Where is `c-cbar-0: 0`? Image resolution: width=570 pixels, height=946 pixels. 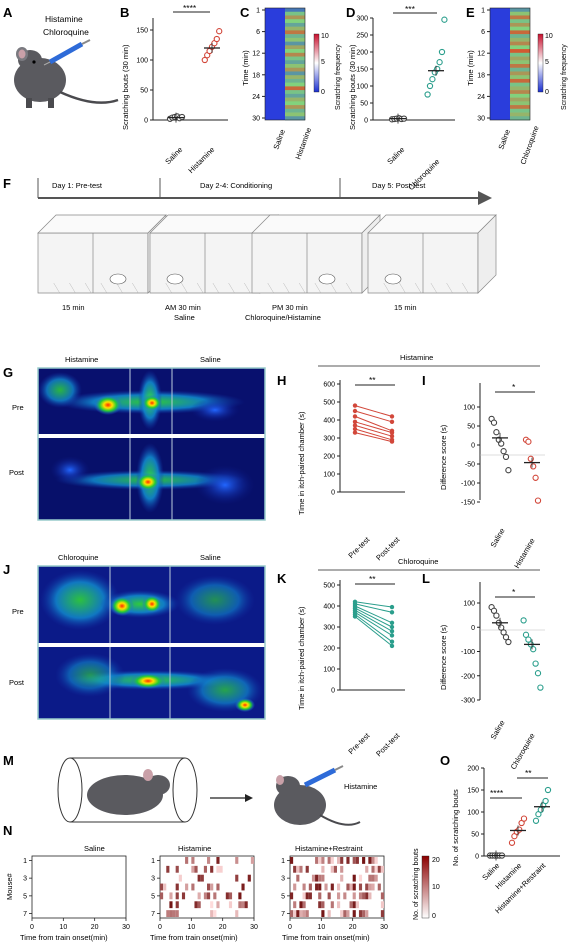
c-cbar-0: 0 is located at coordinates (323, 92).